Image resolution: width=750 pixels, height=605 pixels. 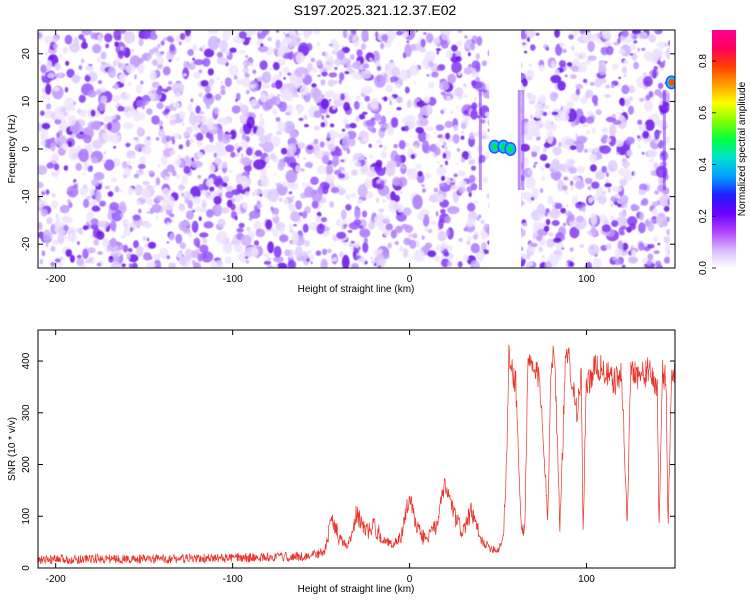 What do you see at coordinates (703, 112) in the screenshot?
I see `colorbar-tick-label: 0.6` at bounding box center [703, 112].